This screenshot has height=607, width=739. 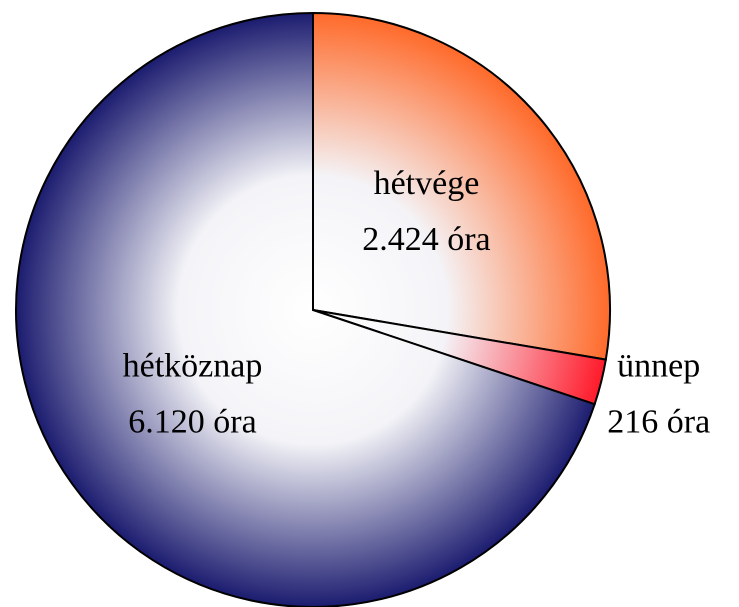 What do you see at coordinates (658, 421) in the screenshot?
I see `slice-value-label: 216 óra` at bounding box center [658, 421].